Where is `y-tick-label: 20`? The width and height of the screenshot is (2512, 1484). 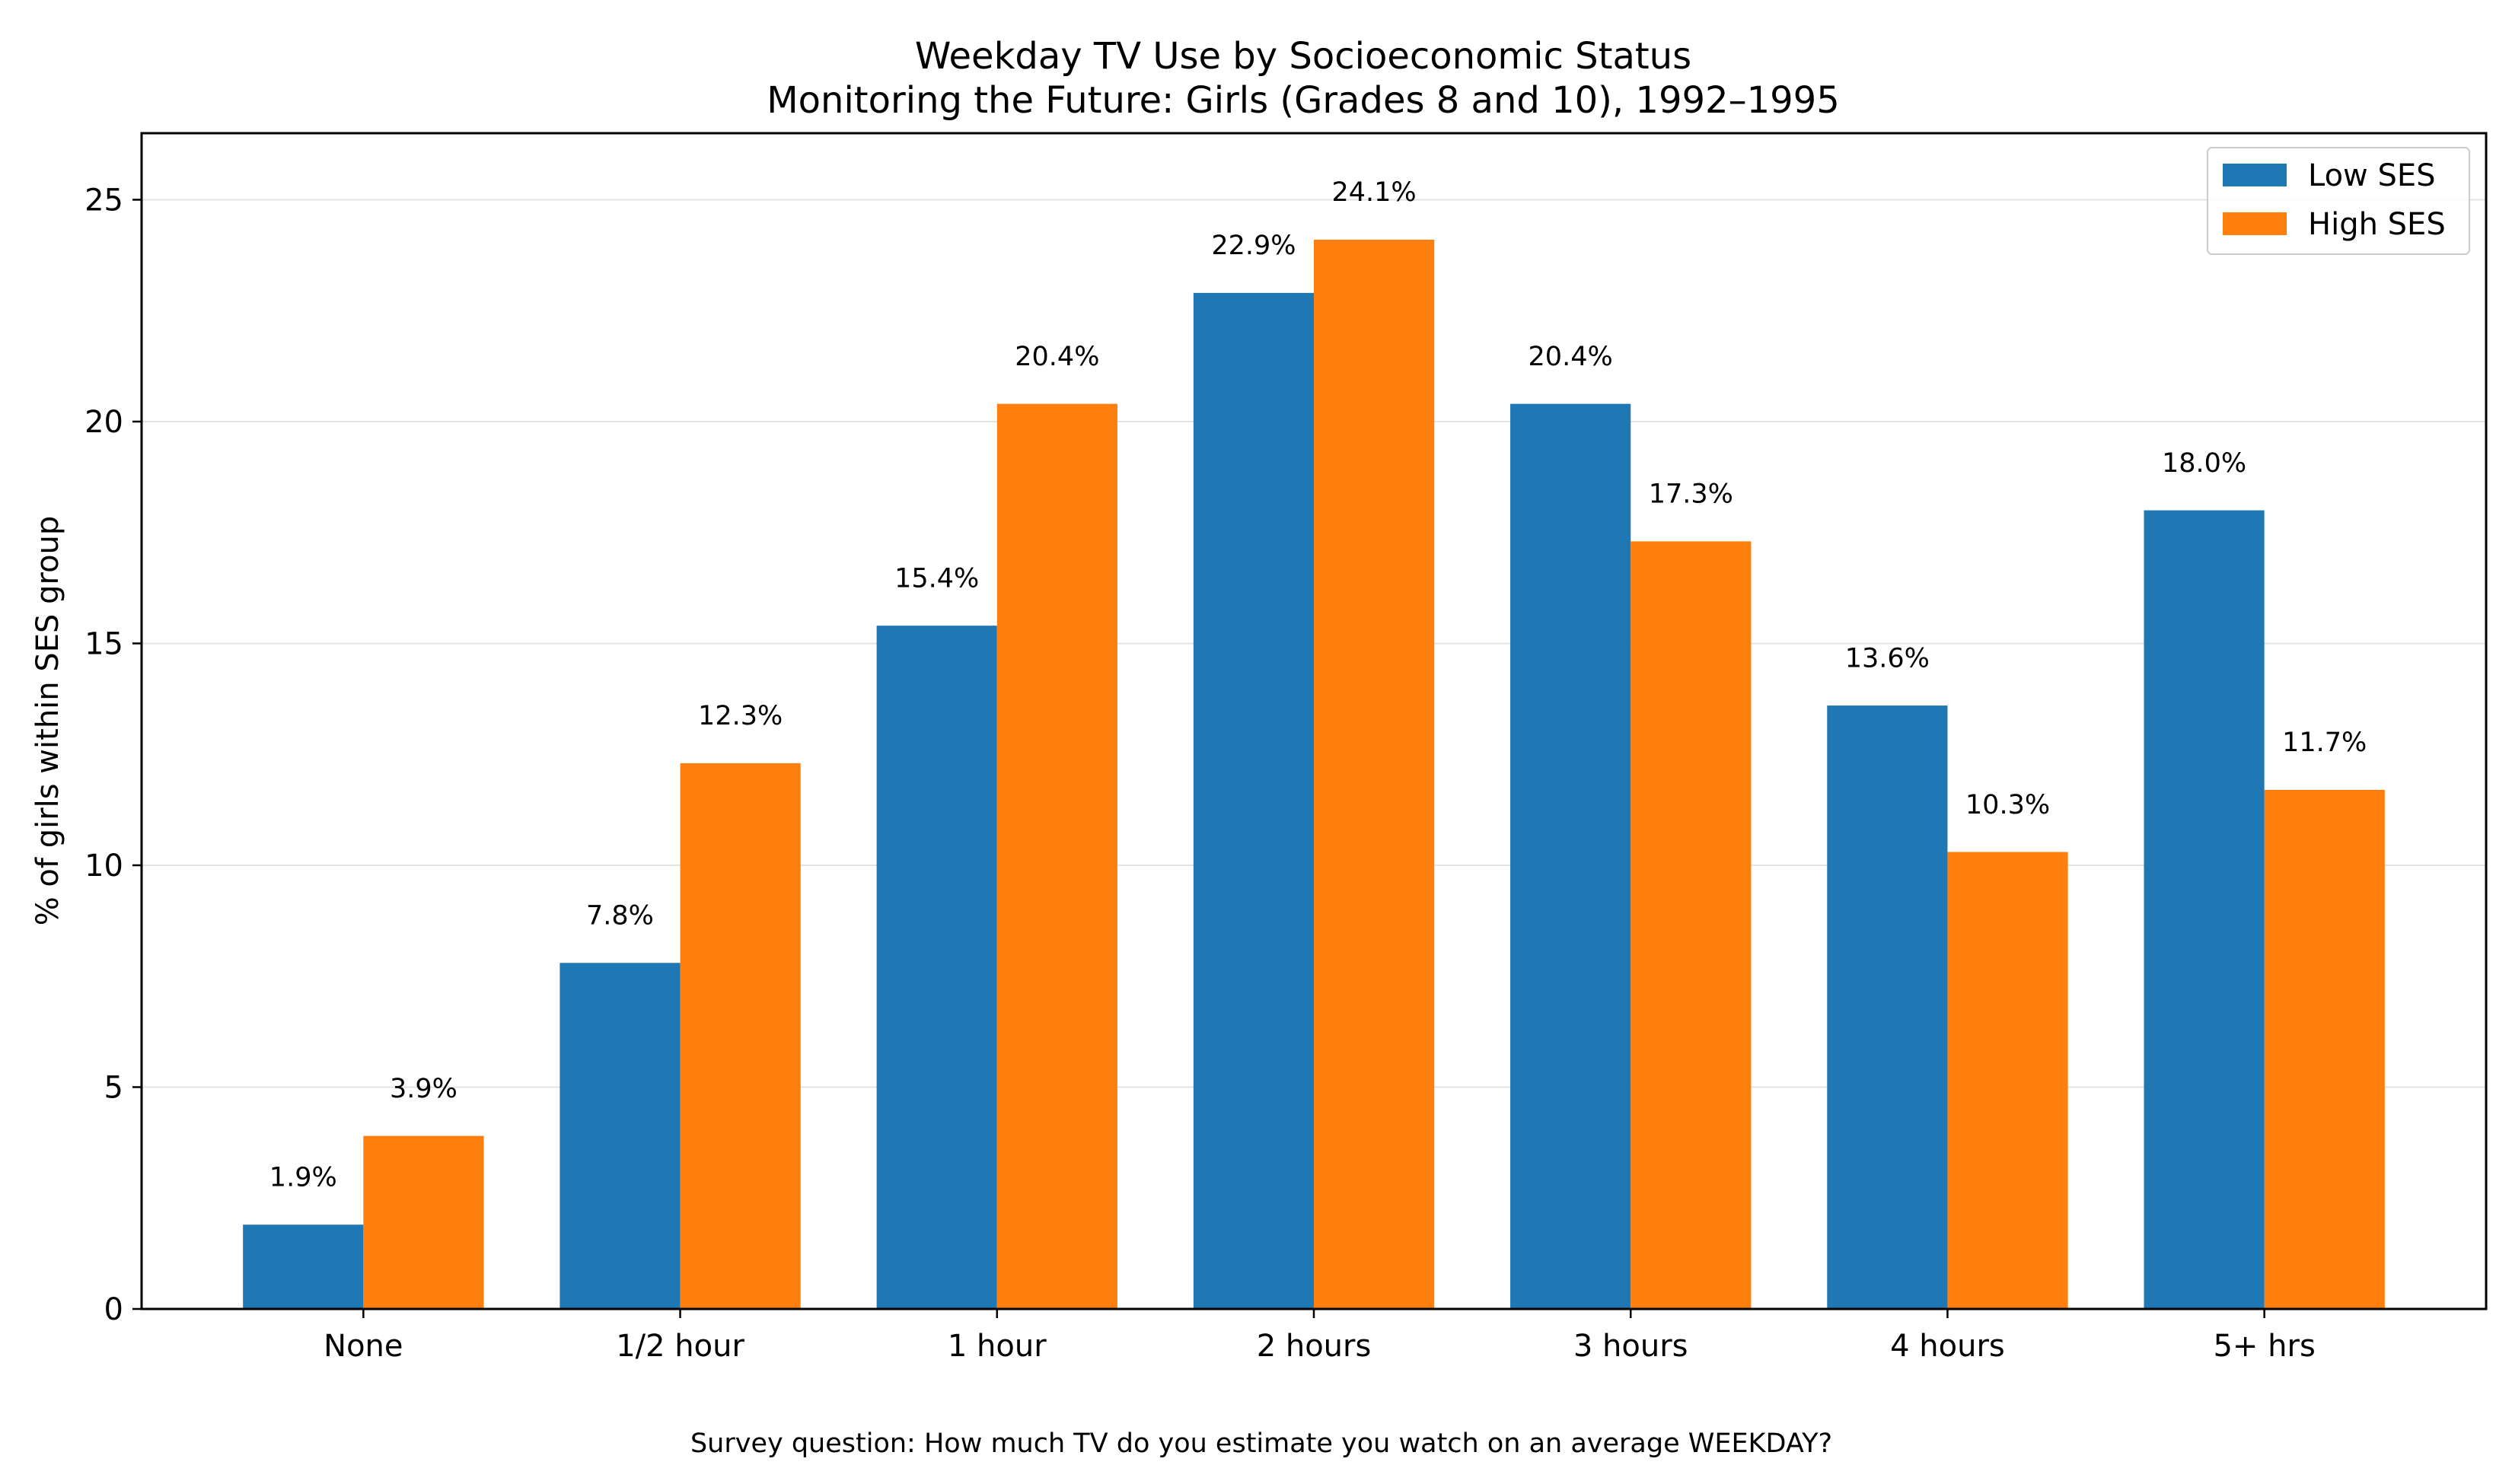 y-tick-label: 20 is located at coordinates (103, 423).